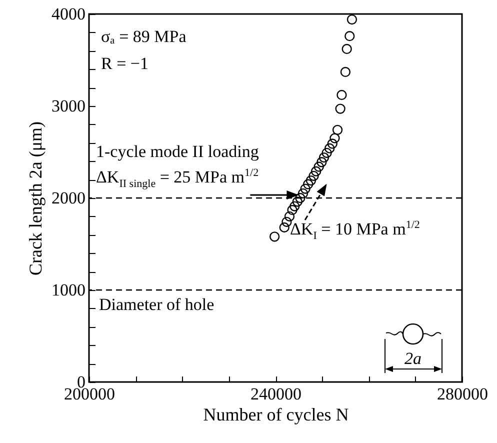 This screenshot has height=443, width=497. I want to click on annotation: ΔK$_{II single}$ = 25 MPa m$^{1/2}$, so click(177, 178).